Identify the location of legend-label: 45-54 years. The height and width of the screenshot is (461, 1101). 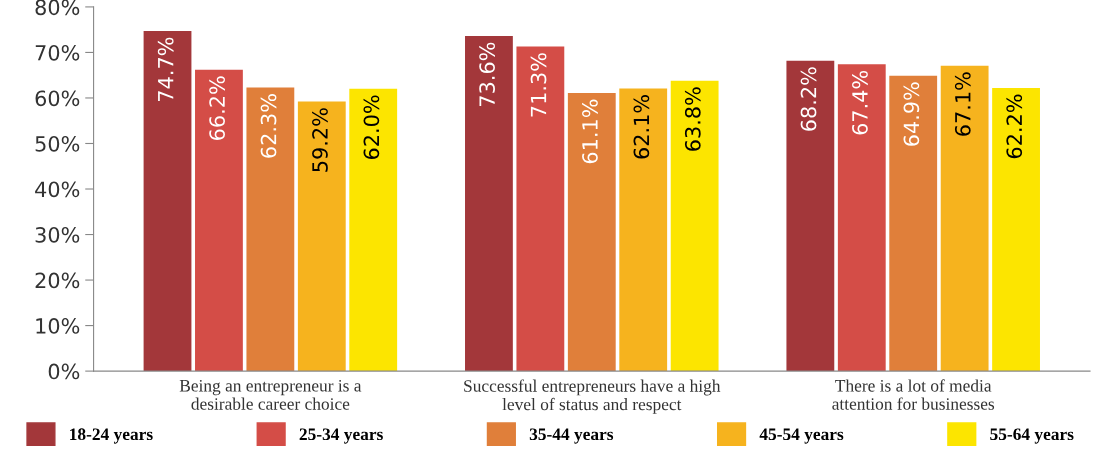
(801, 436).